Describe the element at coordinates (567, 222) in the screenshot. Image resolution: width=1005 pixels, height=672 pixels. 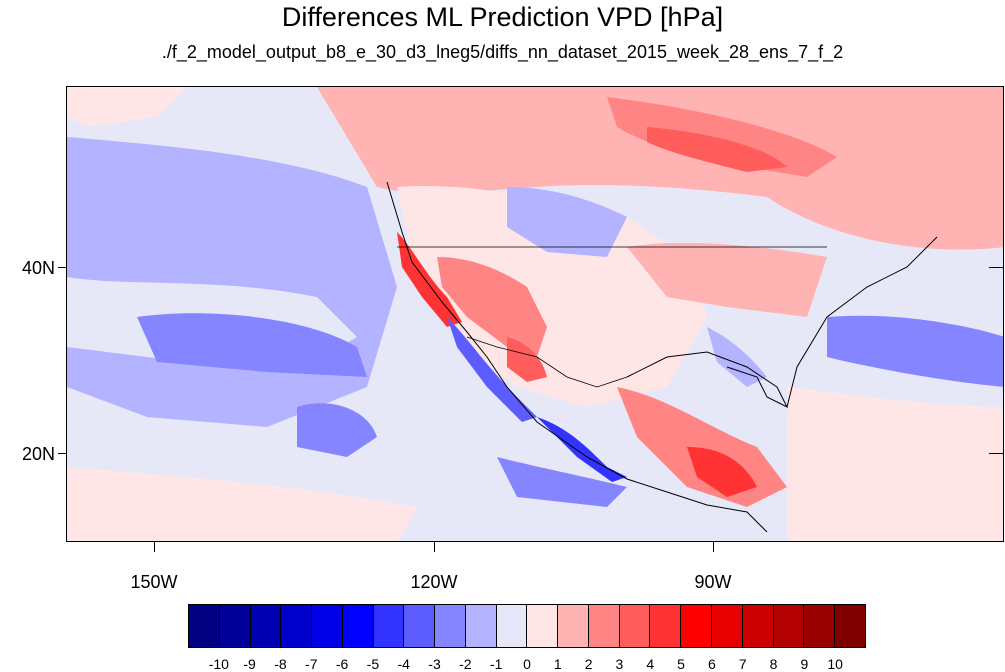
I see `northern-plains-negative` at that location.